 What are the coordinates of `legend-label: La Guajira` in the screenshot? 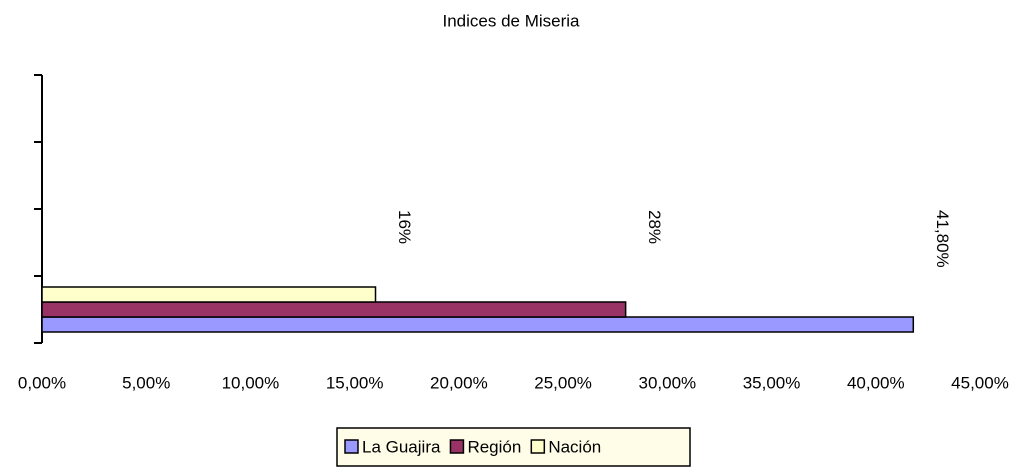 It's located at (401, 446).